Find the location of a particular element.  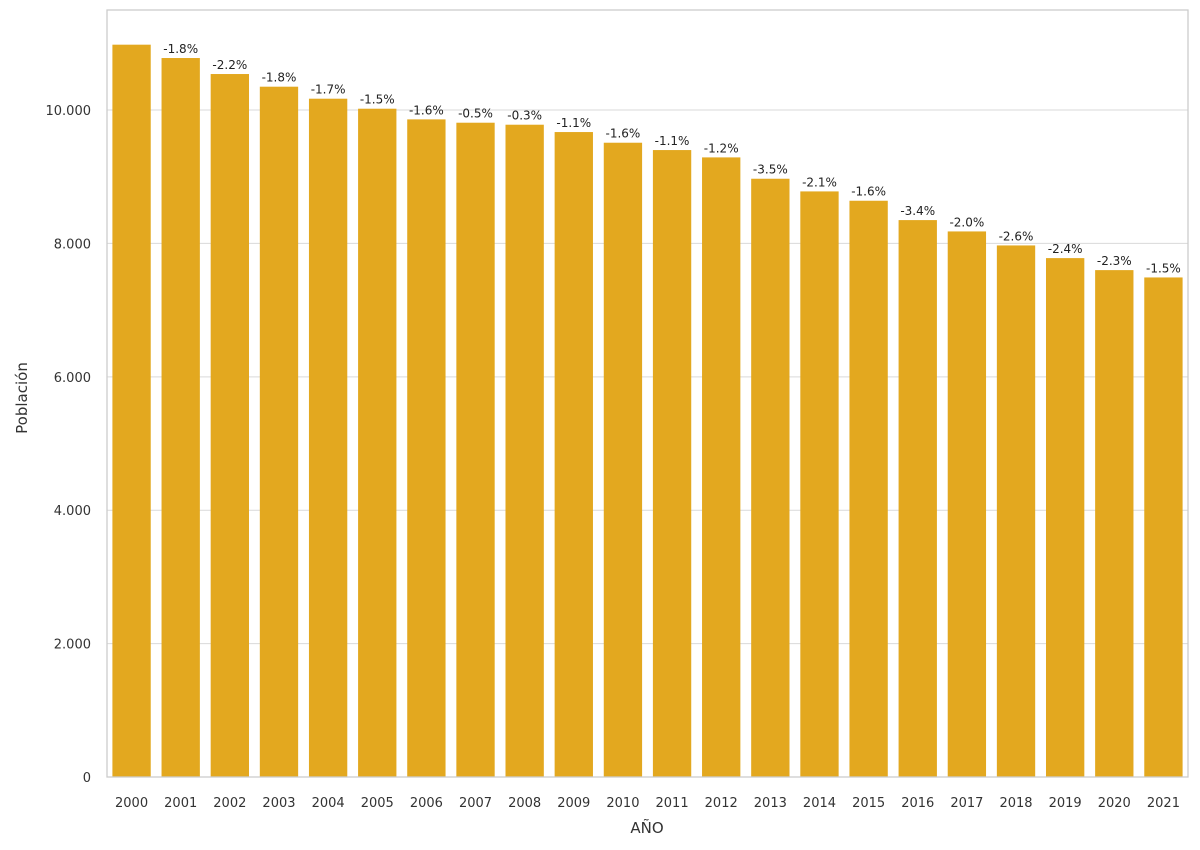

data-label-2018: -2.6% is located at coordinates (1016, 236).